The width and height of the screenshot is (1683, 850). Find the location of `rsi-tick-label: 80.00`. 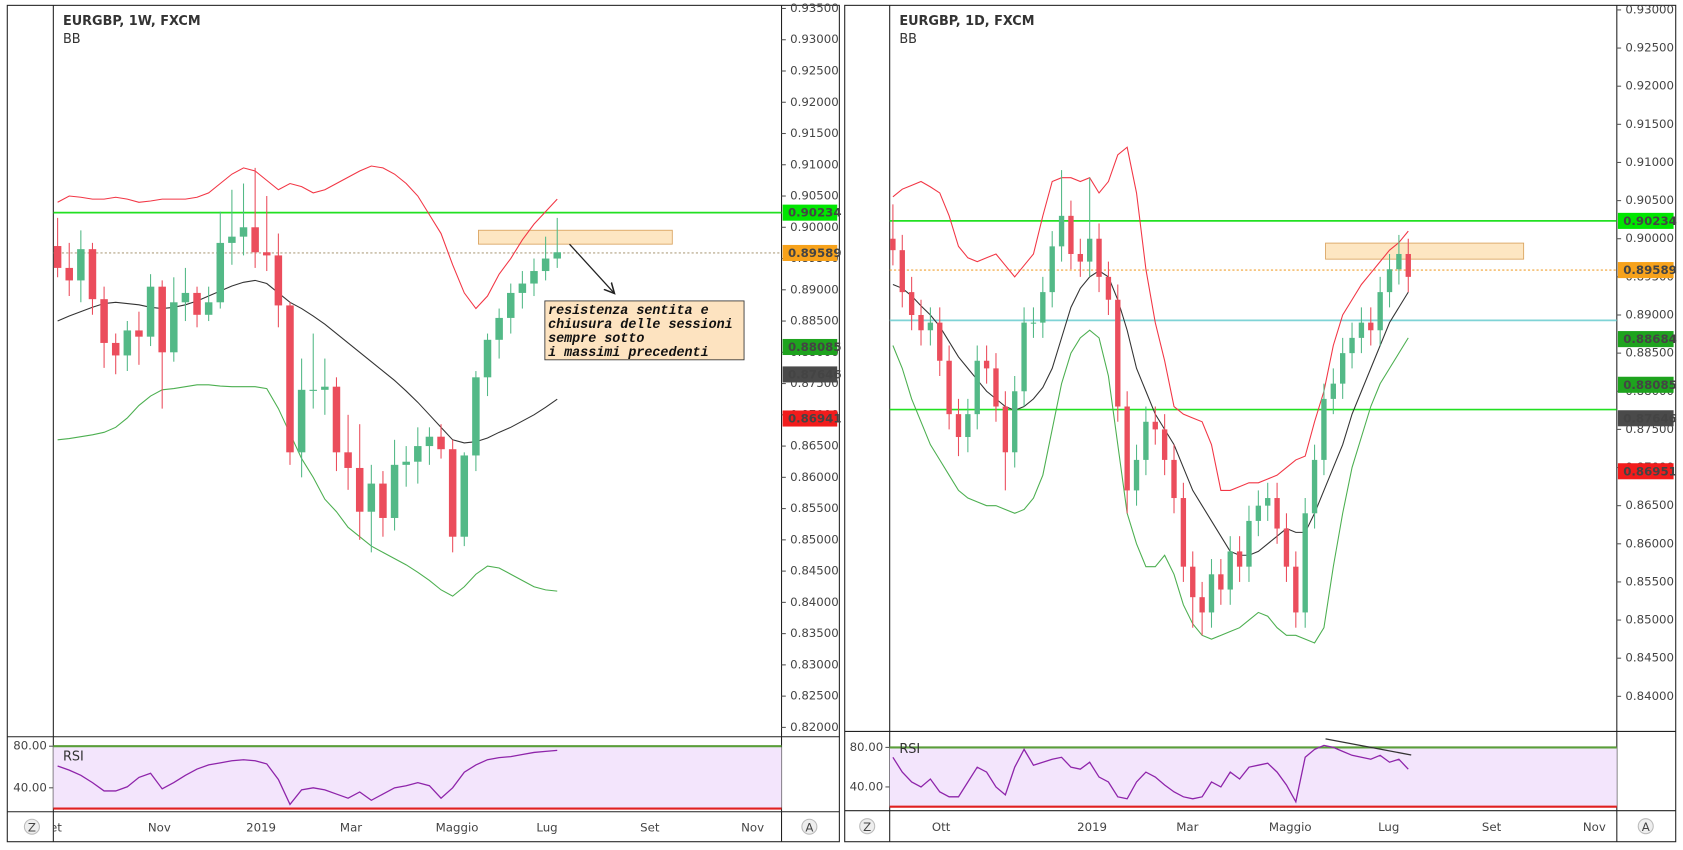

rsi-tick-label: 80.00 is located at coordinates (867, 747).